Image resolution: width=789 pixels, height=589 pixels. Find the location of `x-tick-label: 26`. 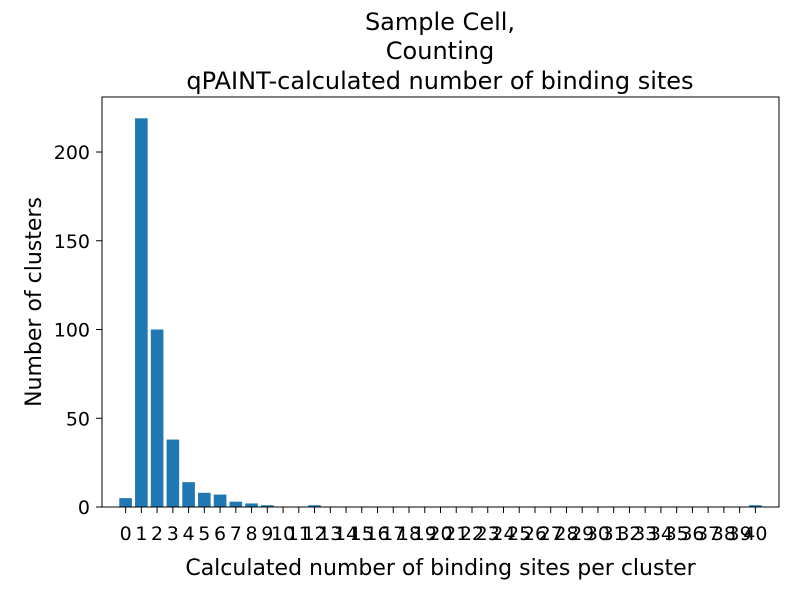

x-tick-label: 26 is located at coordinates (535, 534).